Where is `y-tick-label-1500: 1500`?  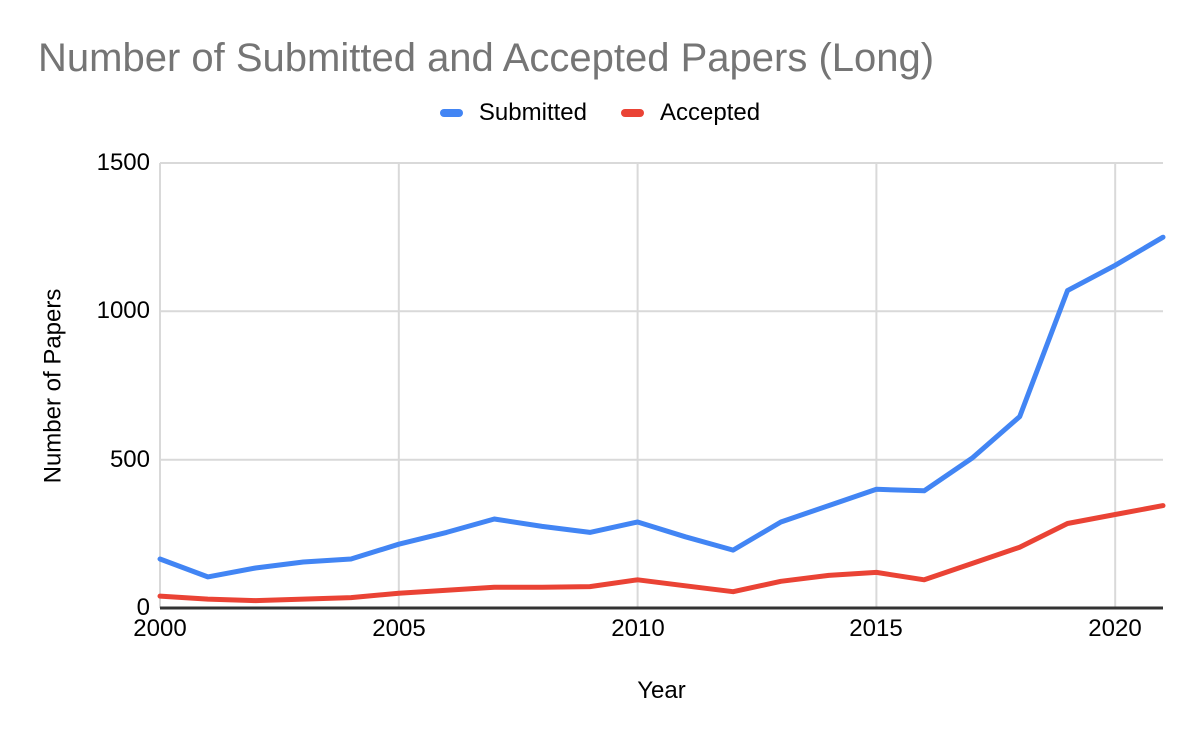 y-tick-label-1500: 1500 is located at coordinates (123, 162).